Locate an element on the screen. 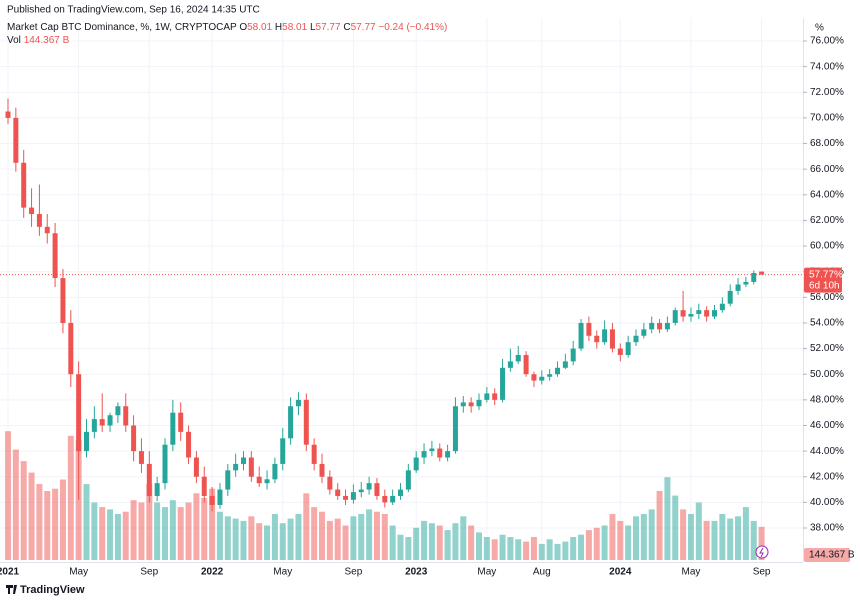 The image size is (860, 602). ohlc-letter: L is located at coordinates (313, 27).